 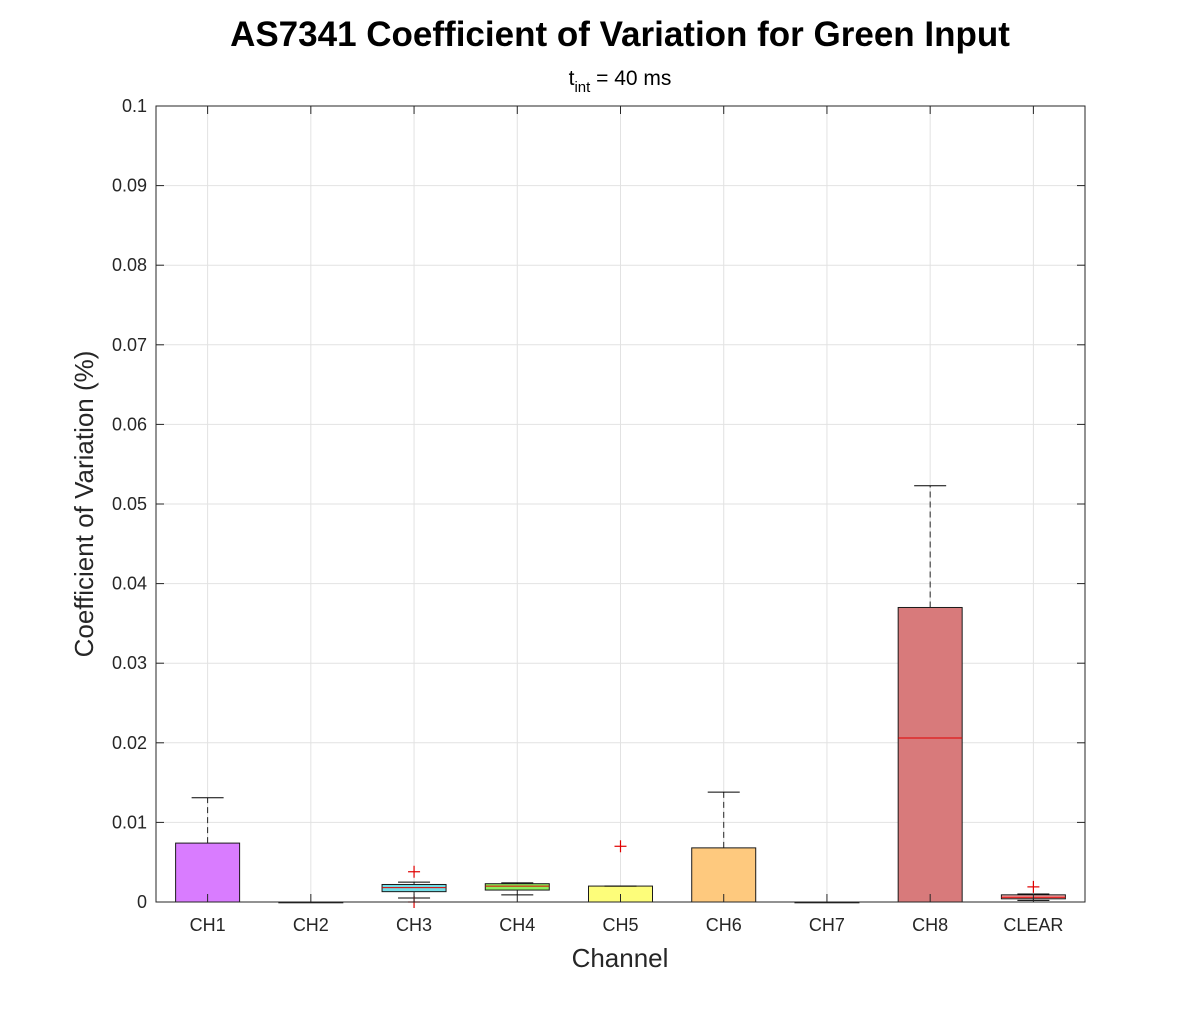 What do you see at coordinates (930, 925) in the screenshot?
I see `x-tick-label: CH8` at bounding box center [930, 925].